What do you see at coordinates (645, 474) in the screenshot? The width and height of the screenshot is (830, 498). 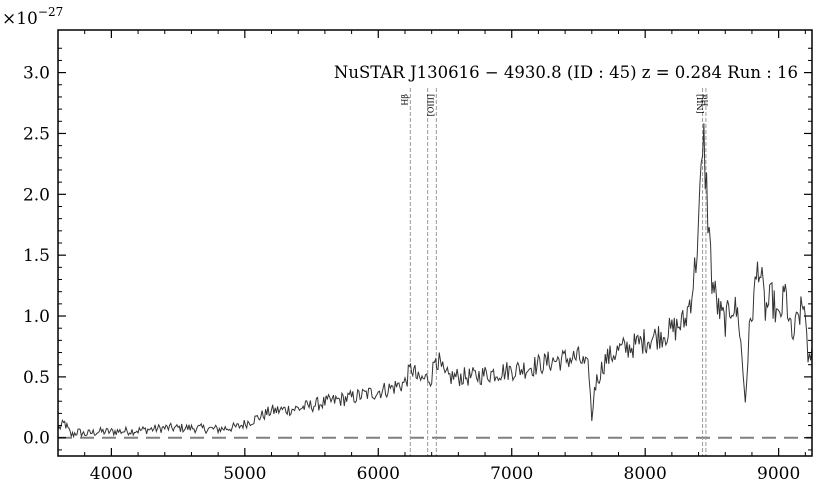 I see `x-tick-label: 8000` at bounding box center [645, 474].